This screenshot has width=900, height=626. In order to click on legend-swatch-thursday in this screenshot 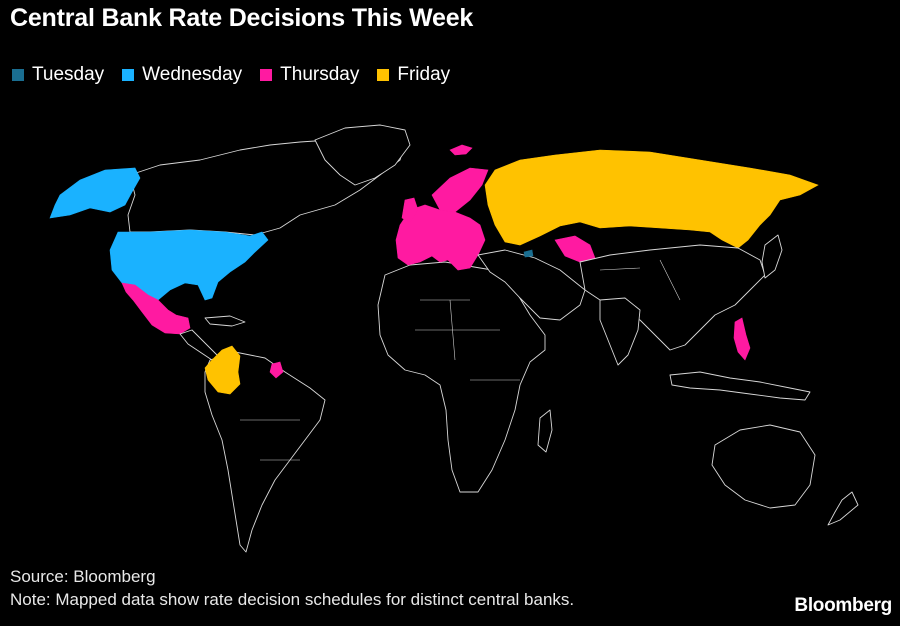, I will do `click(266, 75)`.